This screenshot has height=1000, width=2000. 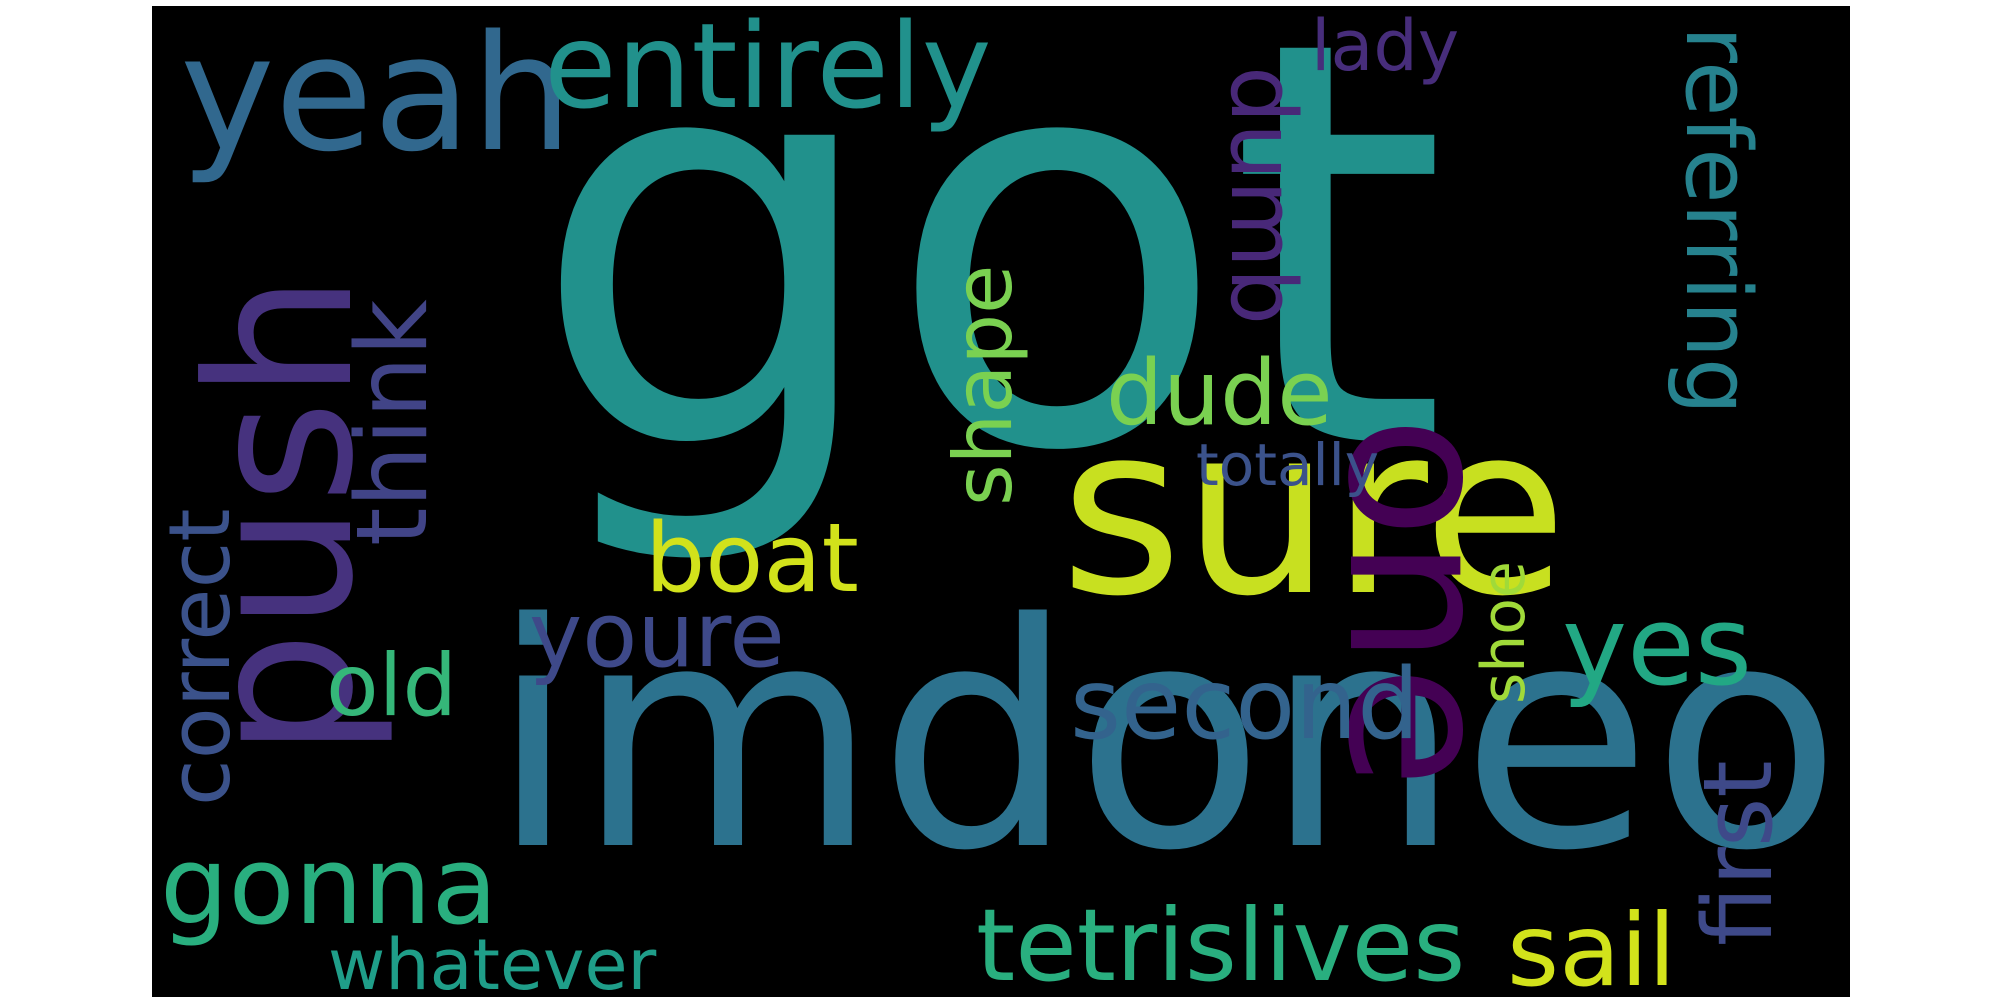 What do you see at coordinates (1314, 511) in the screenshot?
I see `word-sure: sure` at bounding box center [1314, 511].